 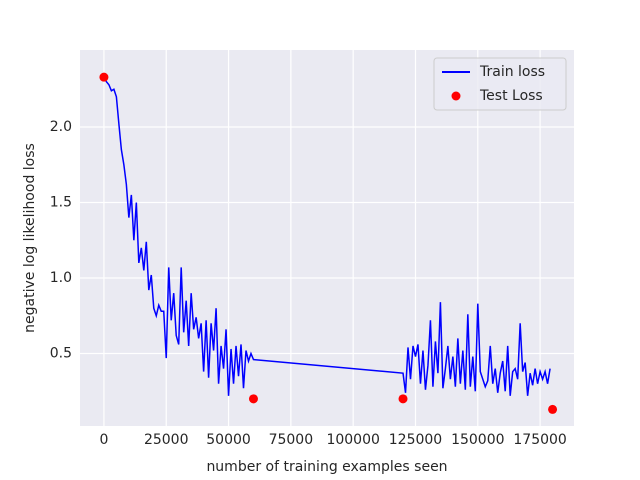 I want to click on y-tick-label: 1.0, so click(x=61, y=278).